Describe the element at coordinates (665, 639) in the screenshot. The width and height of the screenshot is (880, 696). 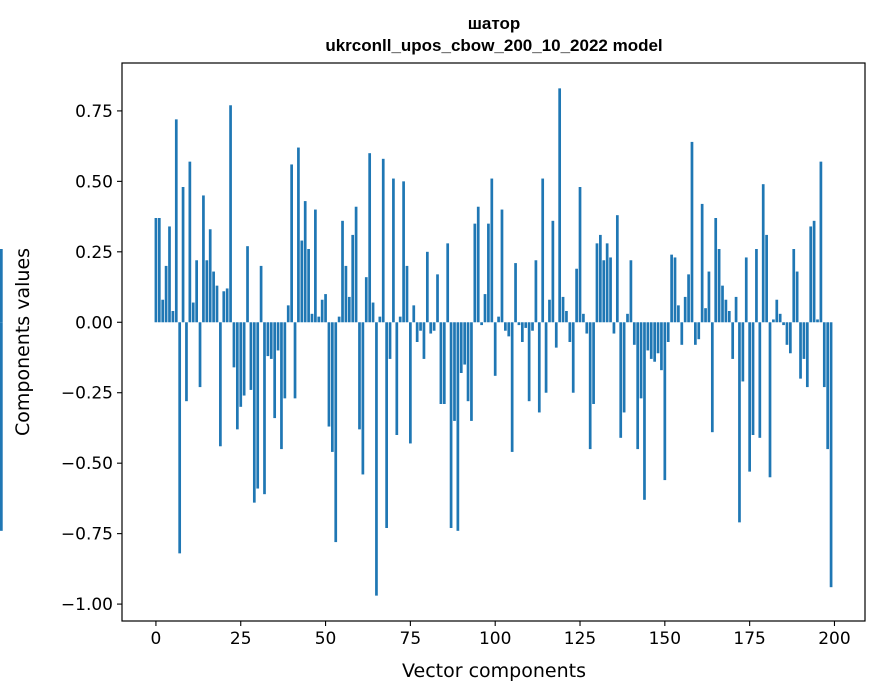
I see `x-tick-label: 150` at that location.